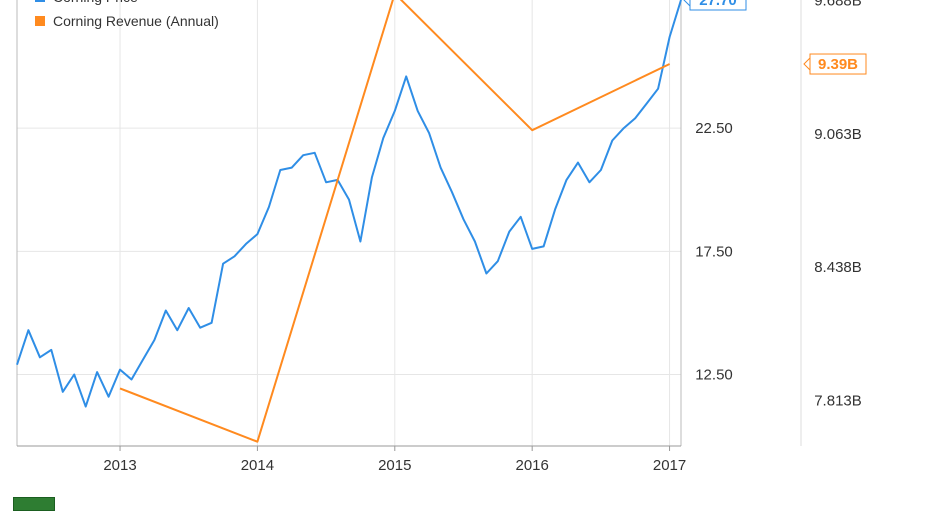 This screenshot has width=931, height=511. I want to click on legend-label: Corning Revenue (Annual), so click(136, 21).